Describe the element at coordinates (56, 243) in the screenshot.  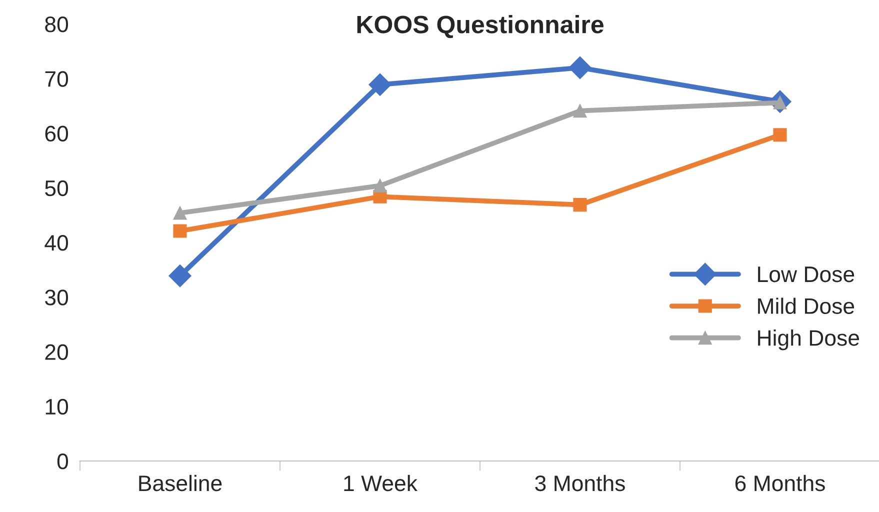
I see `y-tick-label: 40` at that location.